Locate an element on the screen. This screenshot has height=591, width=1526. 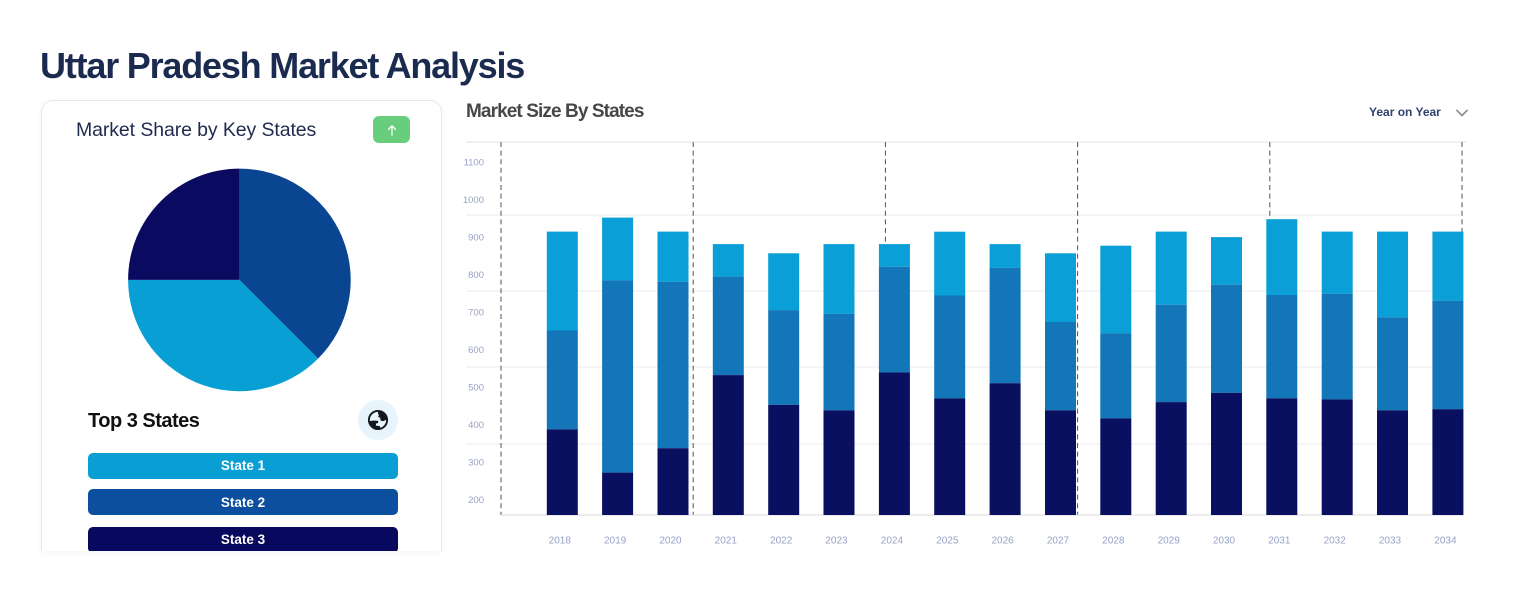
svg-text: 1100 is located at coordinates (474, 162).